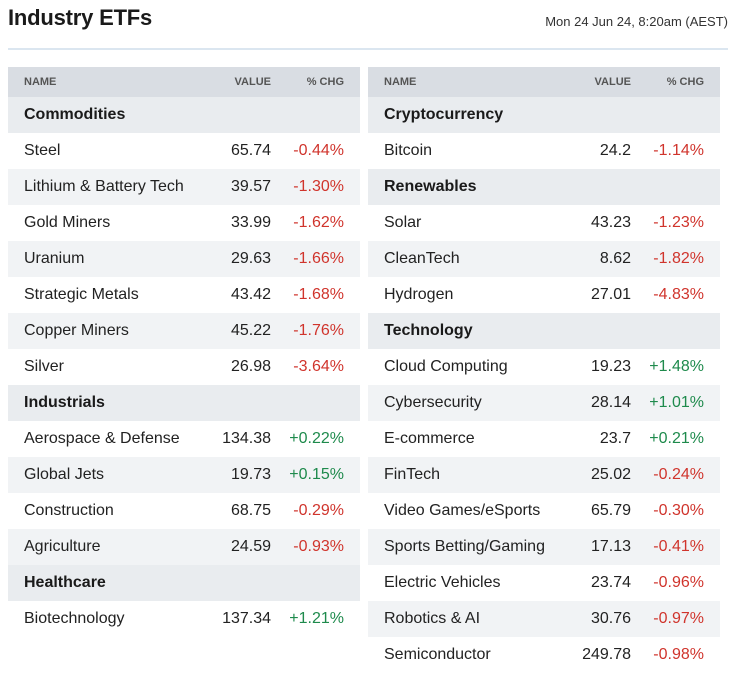 The height and width of the screenshot is (678, 734). I want to click on etf-name-link: Sports Betting/Gaming, so click(464, 546).